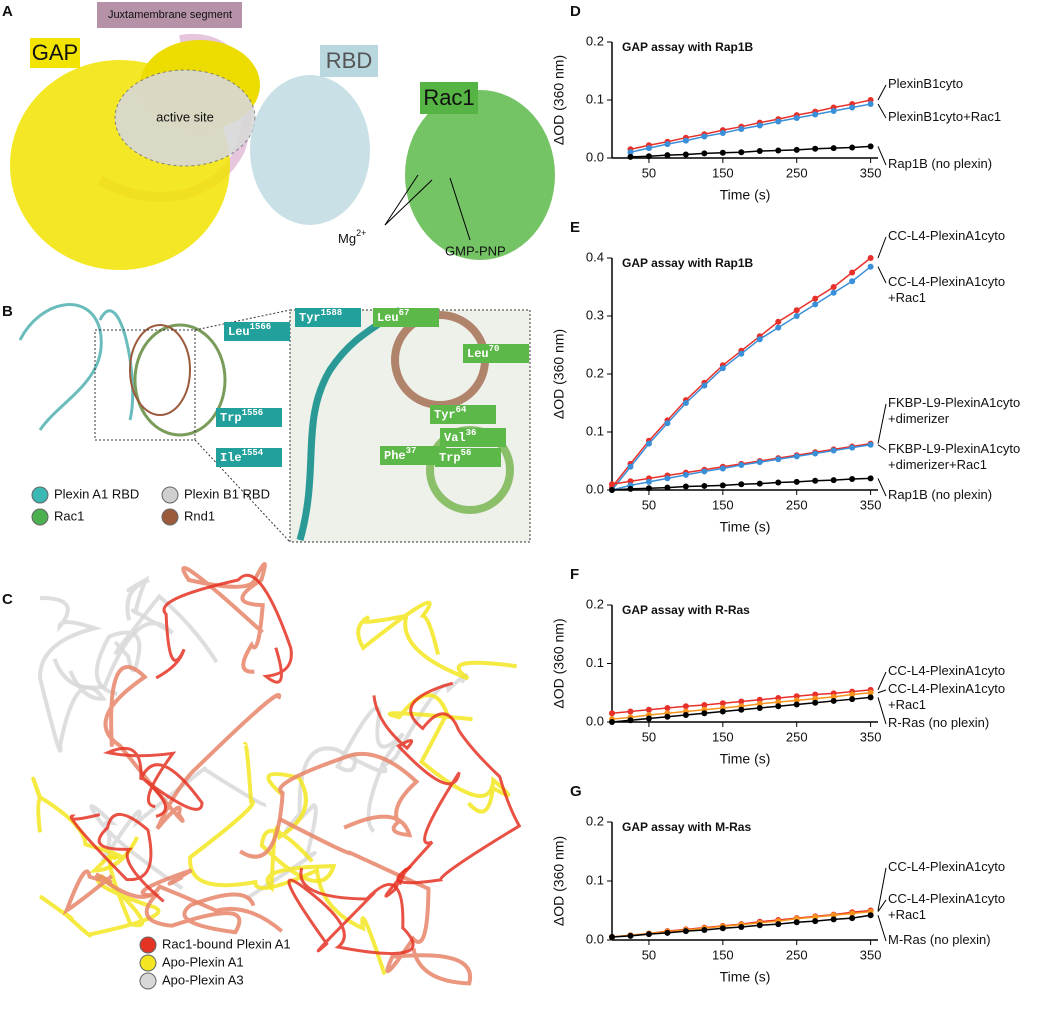 The width and height of the screenshot is (1050, 1019). What do you see at coordinates (150, 506) in the screenshot?
I see `legend: Plexin A1 RBD Plexin B1 RBD Rac1 Rnd1` at bounding box center [150, 506].